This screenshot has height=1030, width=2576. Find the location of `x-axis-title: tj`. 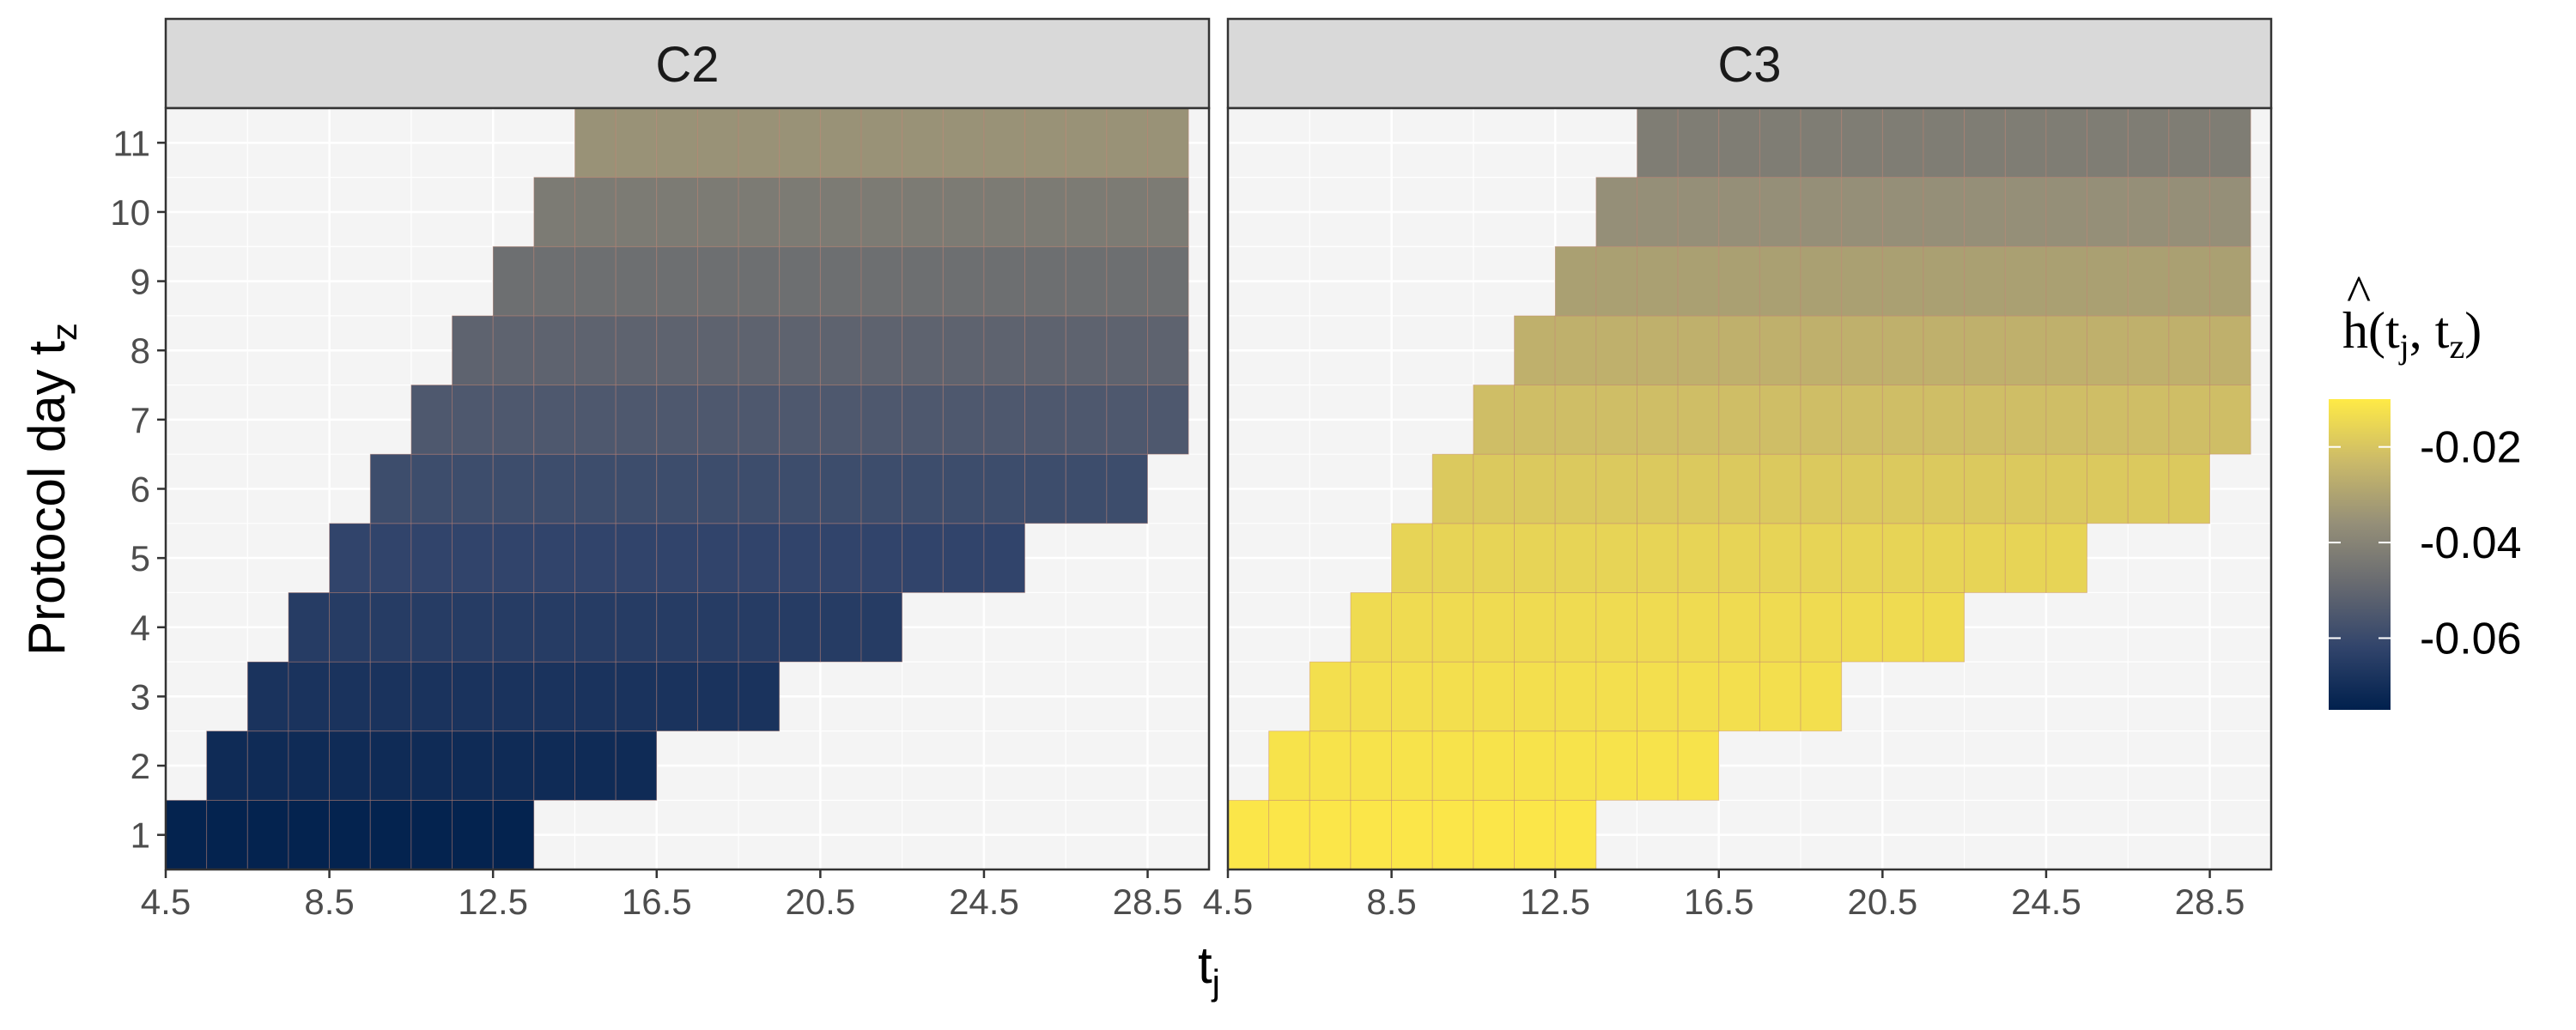

x-axis-title: tj is located at coordinates (1209, 969).